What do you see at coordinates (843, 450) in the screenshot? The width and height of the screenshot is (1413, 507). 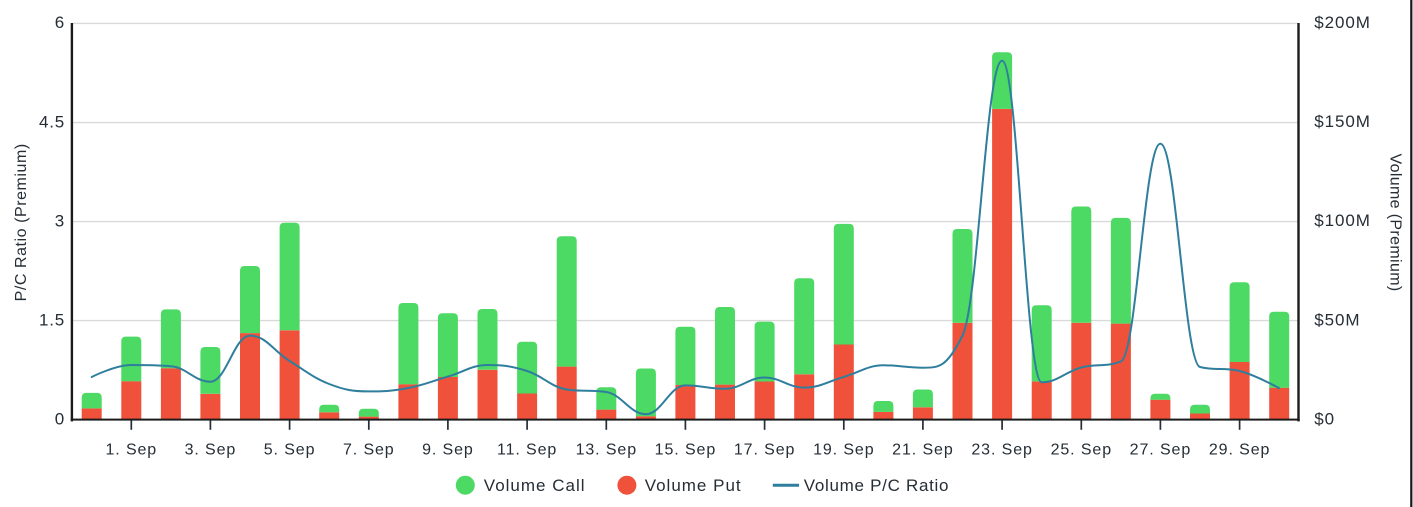 I see `svg-text: 19. Sep` at bounding box center [843, 450].